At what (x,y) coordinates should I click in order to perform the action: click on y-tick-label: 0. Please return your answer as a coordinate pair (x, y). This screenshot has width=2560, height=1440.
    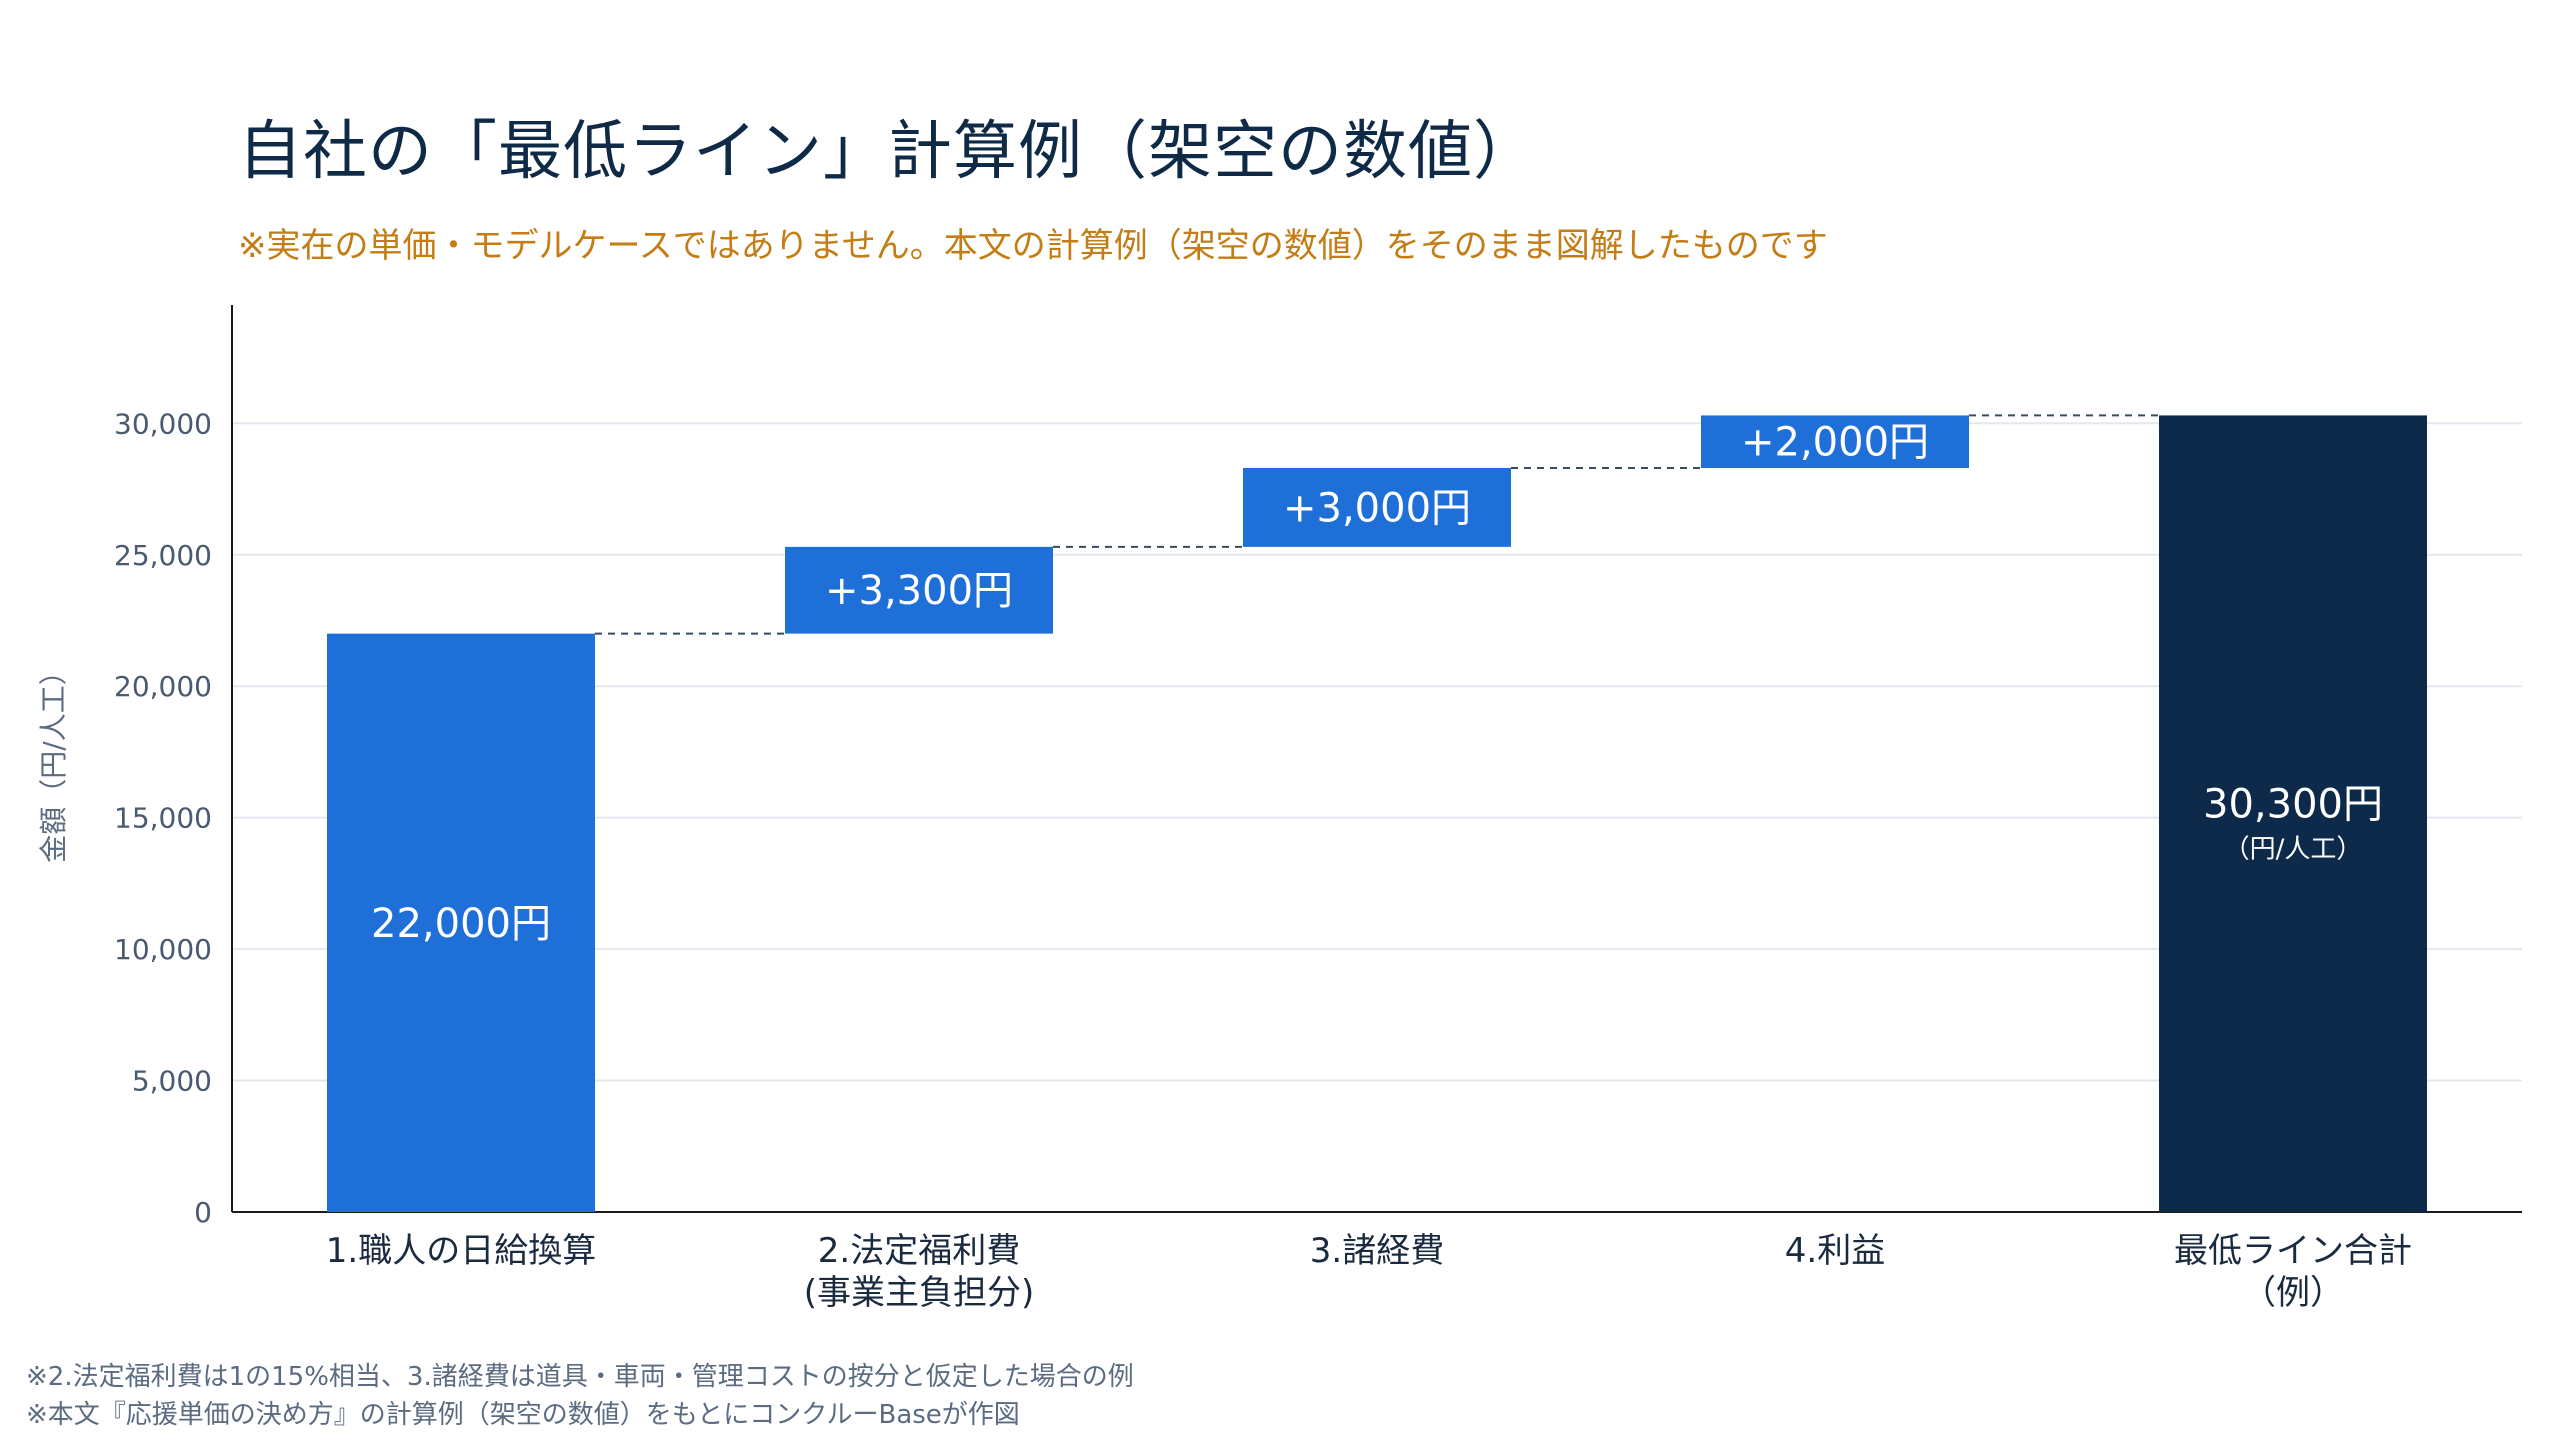
    Looking at the image, I should click on (203, 1212).